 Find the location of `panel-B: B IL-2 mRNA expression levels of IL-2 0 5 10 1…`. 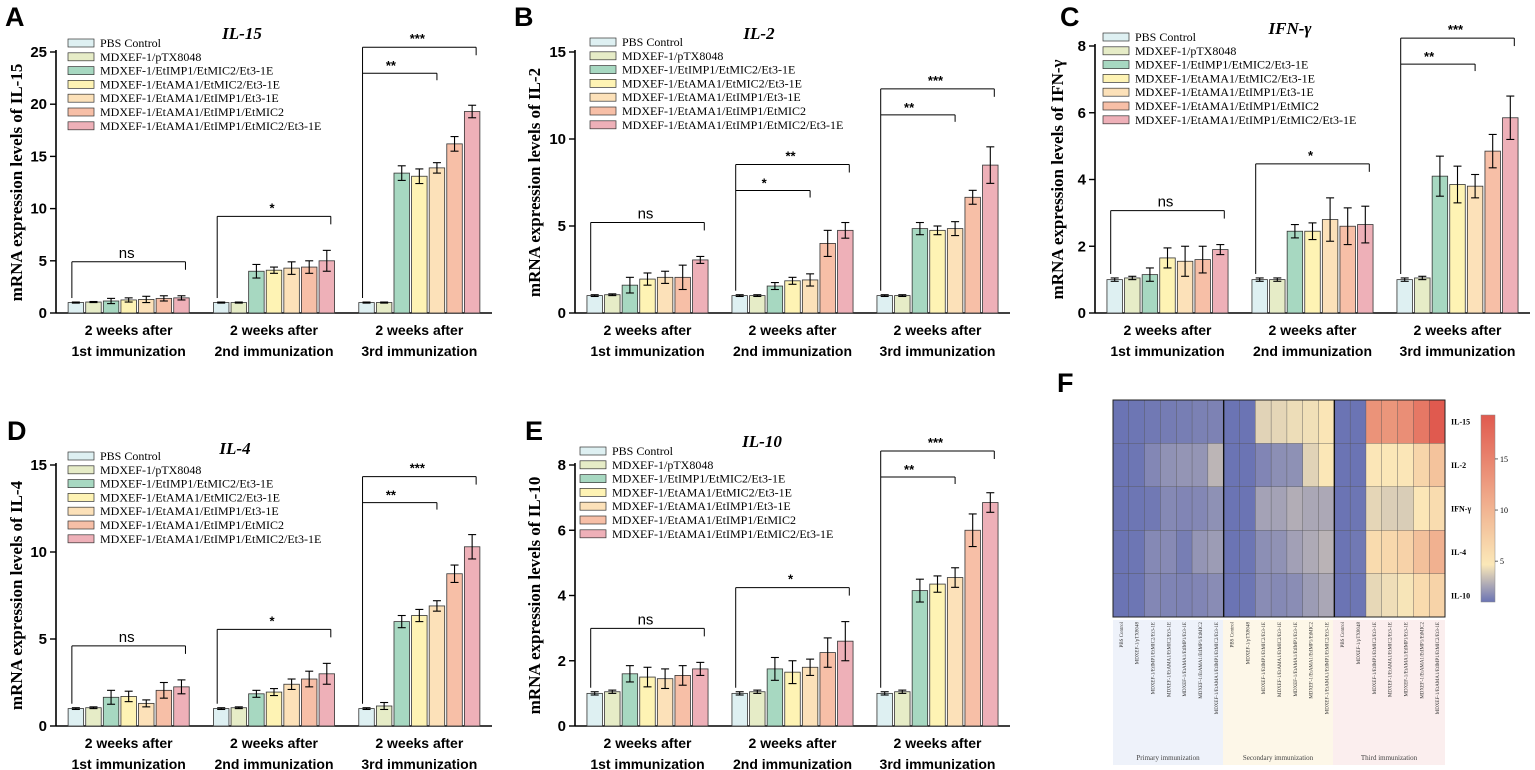

panel-B: B IL-2 mRNA expression levels of IL-2 0 5 10 1… is located at coordinates (762, 180).